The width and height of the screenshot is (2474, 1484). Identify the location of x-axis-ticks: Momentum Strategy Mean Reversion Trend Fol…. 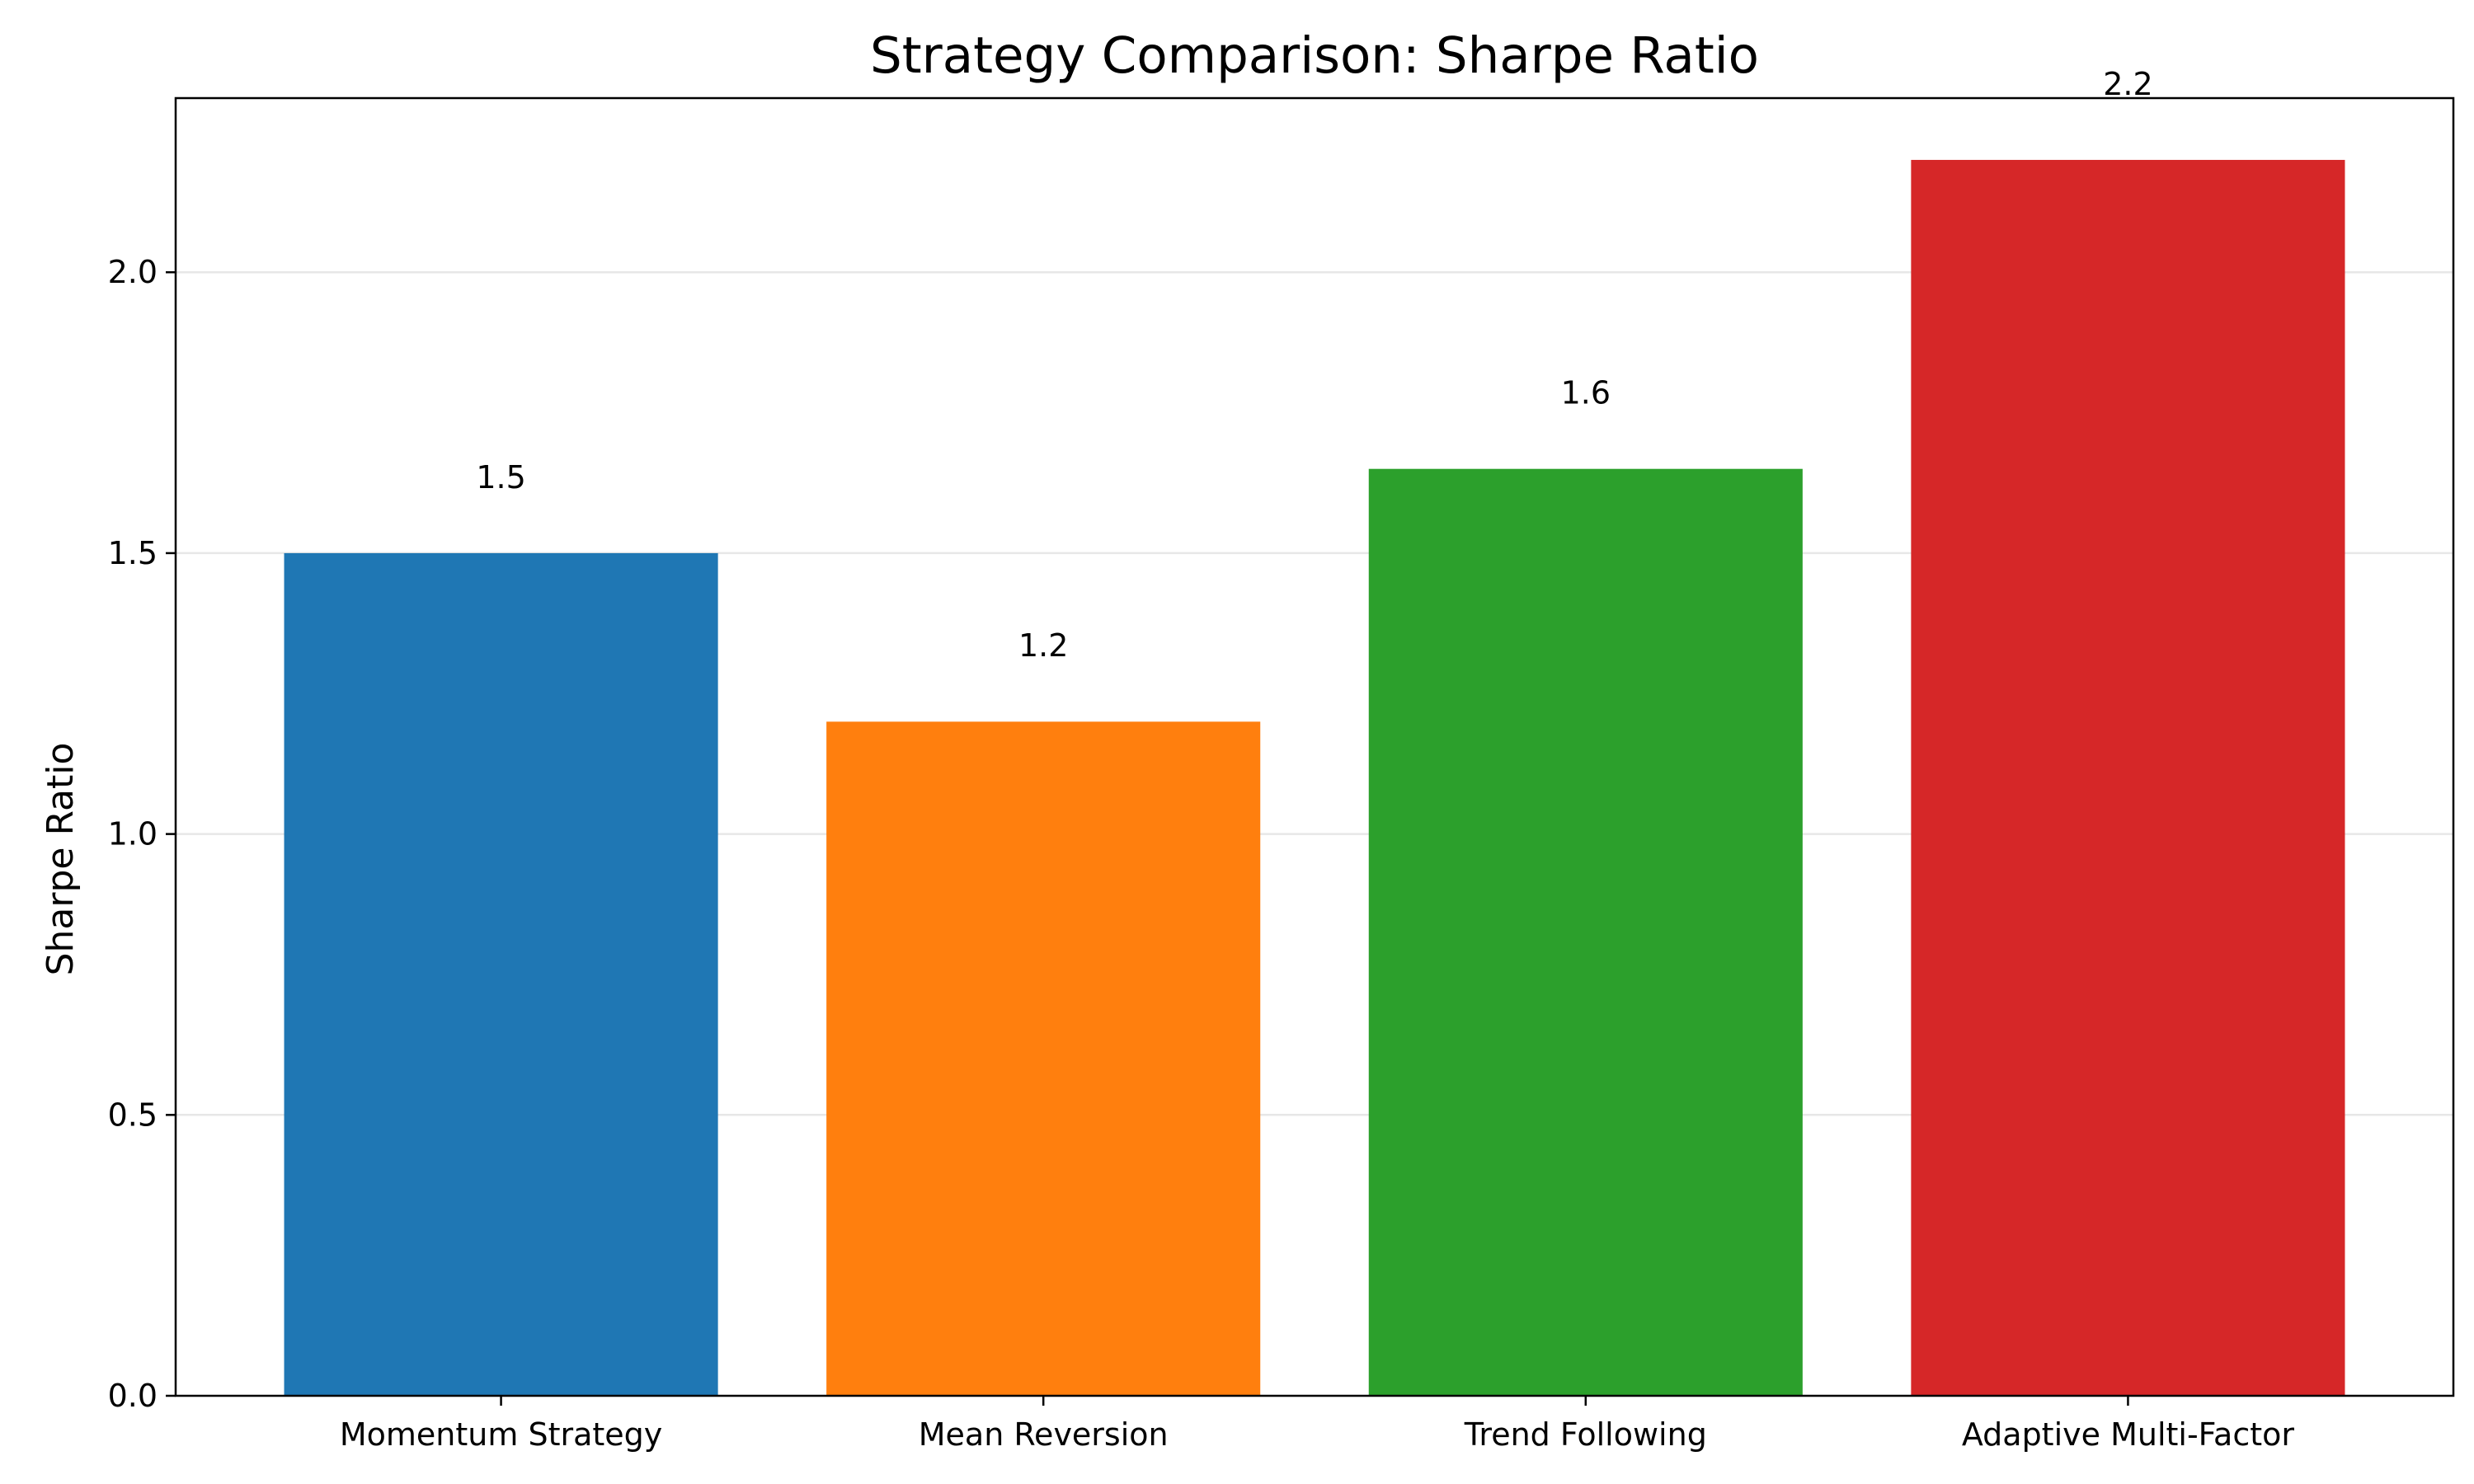
(1317, 1424).